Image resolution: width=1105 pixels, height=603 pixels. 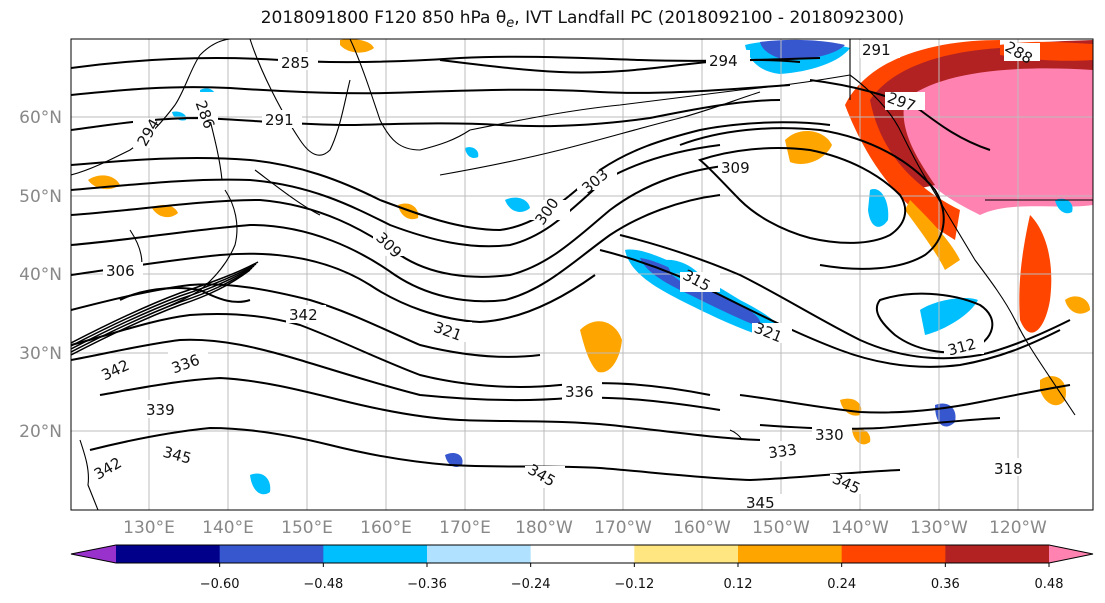 What do you see at coordinates (149, 528) in the screenshot?
I see `lon-tick: 130°E` at bounding box center [149, 528].